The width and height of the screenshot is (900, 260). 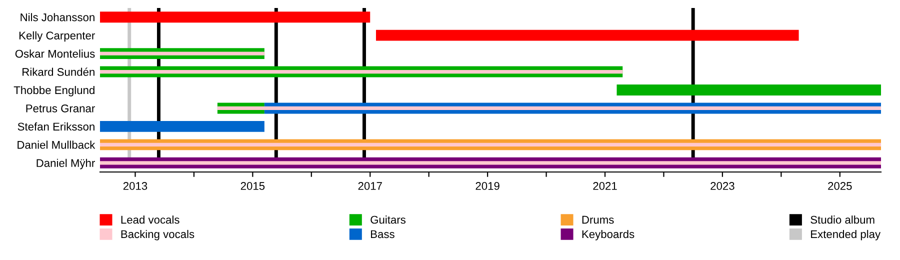 What do you see at coordinates (598, 220) in the screenshot?
I see `legend-label: Drums` at bounding box center [598, 220].